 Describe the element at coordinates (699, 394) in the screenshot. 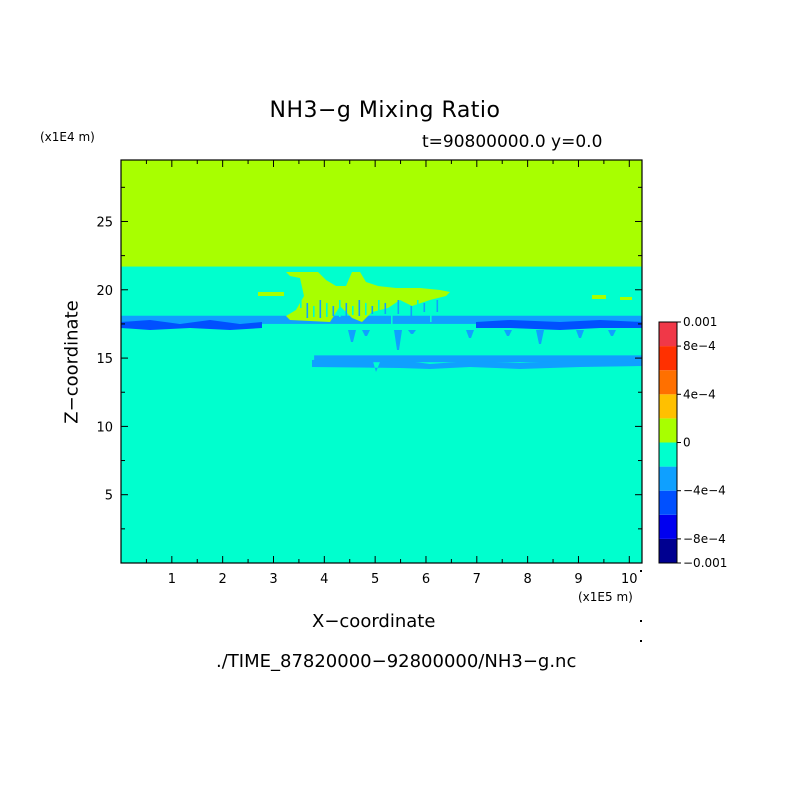

I see `colorbar-tick-label: 4e−4` at that location.